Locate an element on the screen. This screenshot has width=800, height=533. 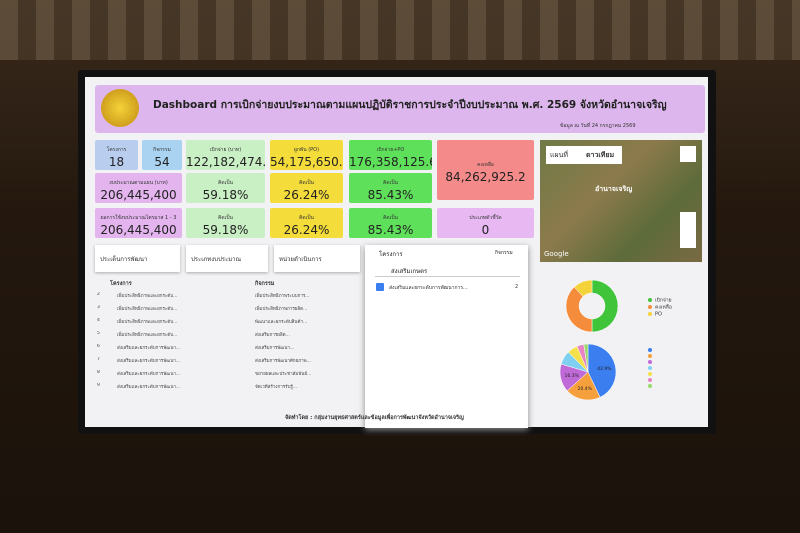
kpi-value: 122,182,474.8 is located at coordinates (225, 162).